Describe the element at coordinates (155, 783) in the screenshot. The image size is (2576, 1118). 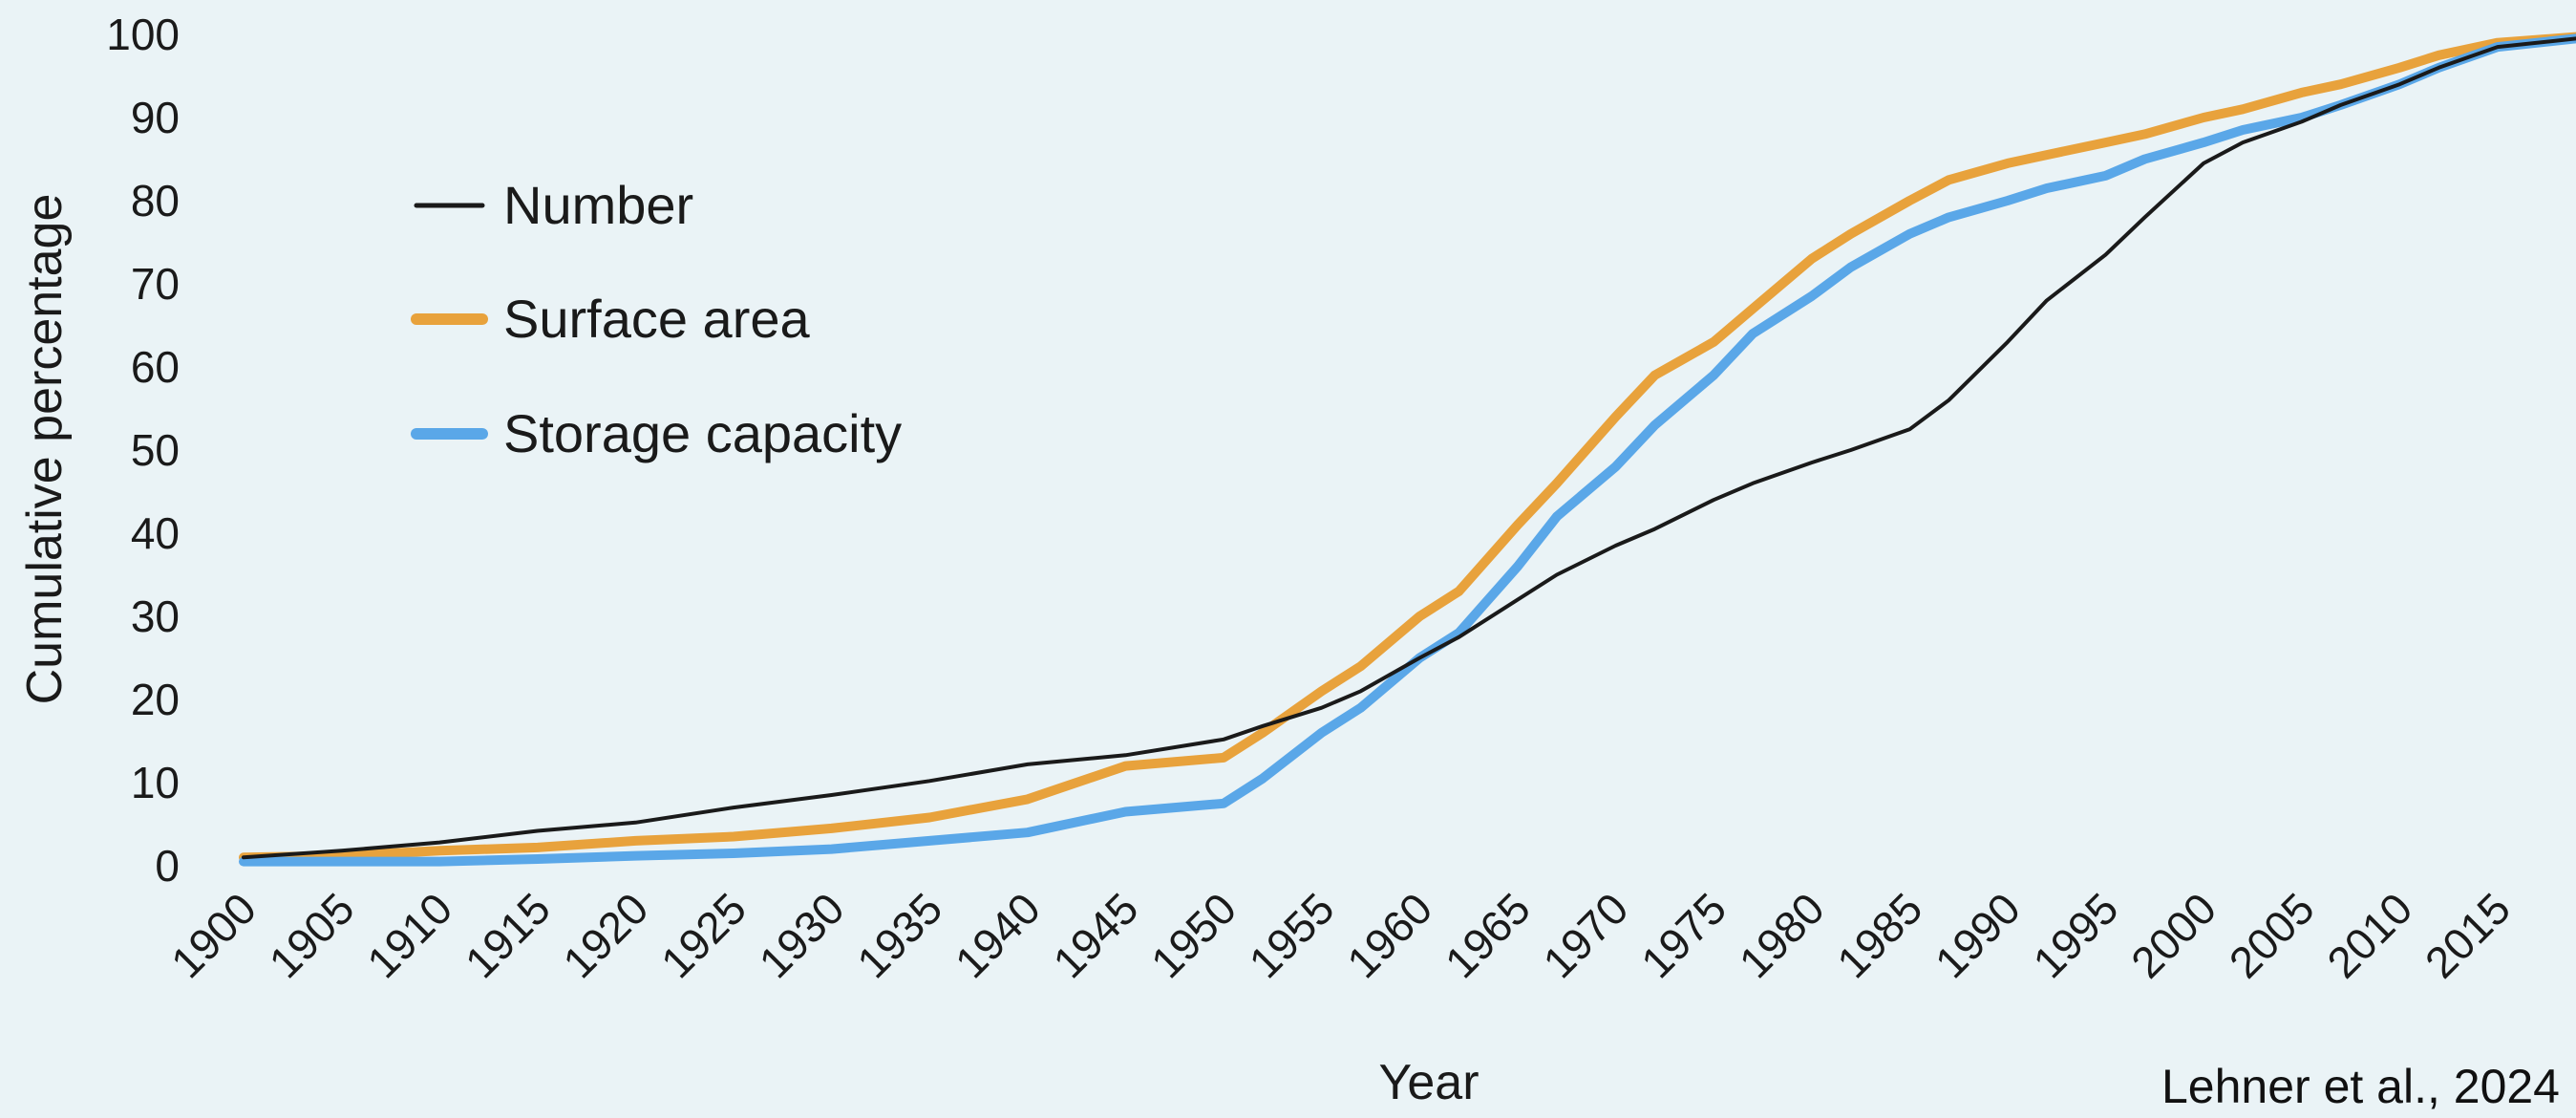
I see `y-tick-label: 10` at that location.